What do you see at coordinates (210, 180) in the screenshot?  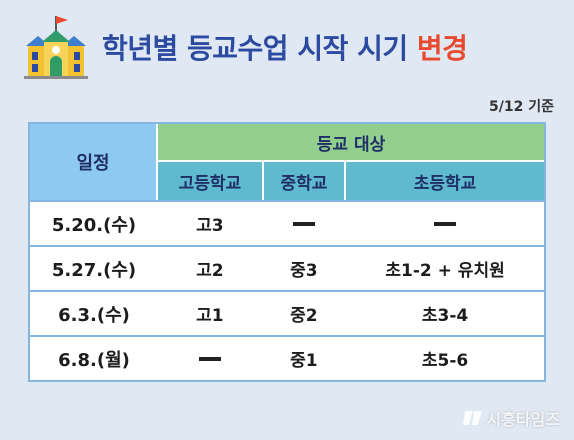 I see `header-high-school: 고등학교` at bounding box center [210, 180].